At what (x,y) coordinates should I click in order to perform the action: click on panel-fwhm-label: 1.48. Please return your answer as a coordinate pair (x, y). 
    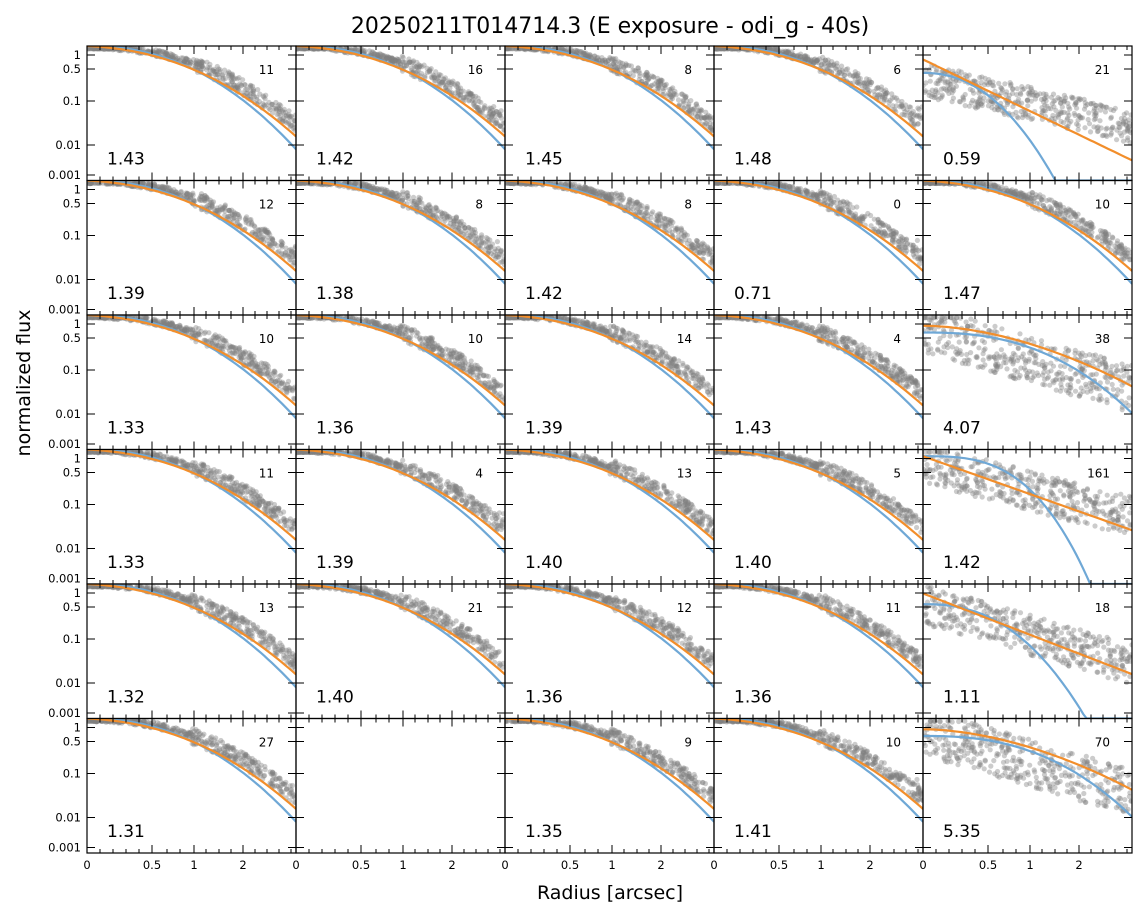
    Looking at the image, I should click on (753, 160).